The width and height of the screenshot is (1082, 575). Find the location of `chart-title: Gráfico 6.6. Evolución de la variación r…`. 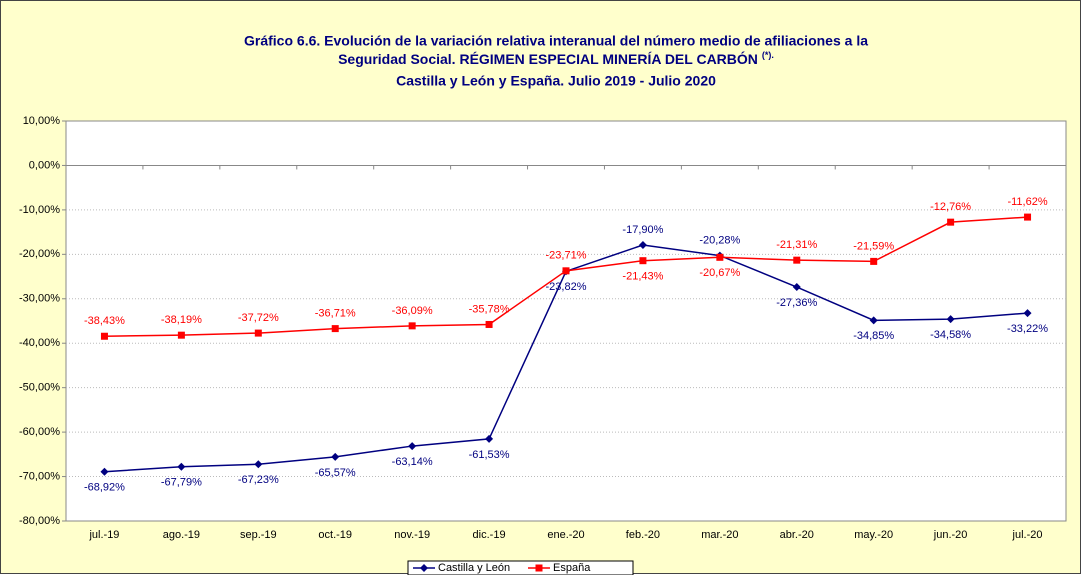

chart-title: Gráfico 6.6. Evolución de la variación r… is located at coordinates (556, 41).